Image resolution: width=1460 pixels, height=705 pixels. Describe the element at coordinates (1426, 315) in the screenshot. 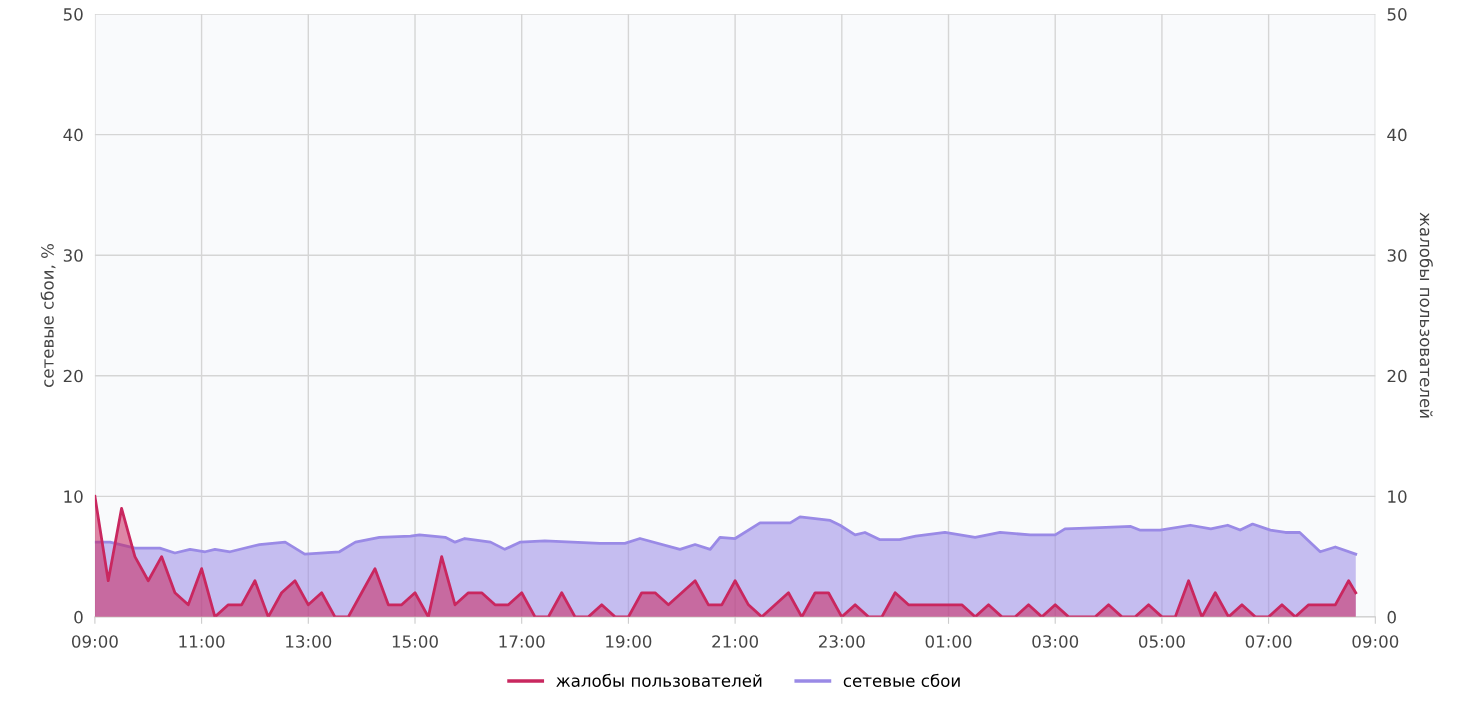

I see `y2-axis-title: жалобы пользователей` at that location.